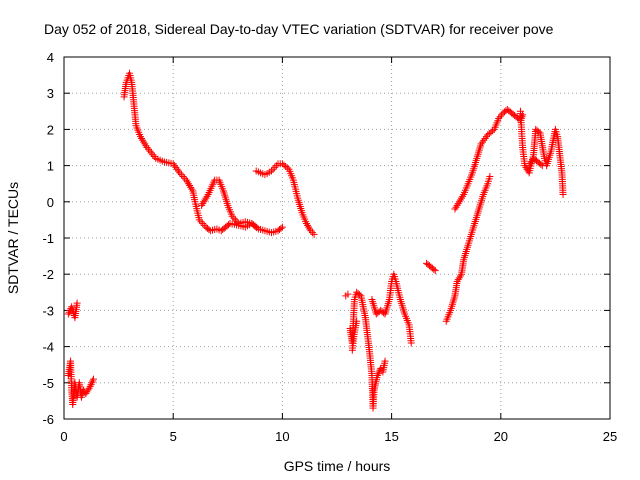 This screenshot has width=640, height=480. Describe the element at coordinates (48, 310) in the screenshot. I see `y-tick-label: -3` at that location.